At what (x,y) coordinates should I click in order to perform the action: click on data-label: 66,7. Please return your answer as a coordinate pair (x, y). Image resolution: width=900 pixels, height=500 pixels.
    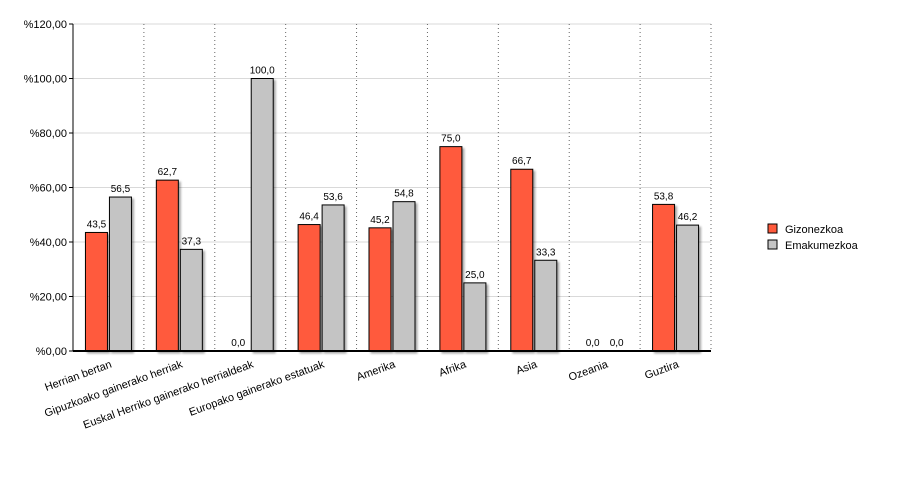
    Looking at the image, I should click on (522, 161).